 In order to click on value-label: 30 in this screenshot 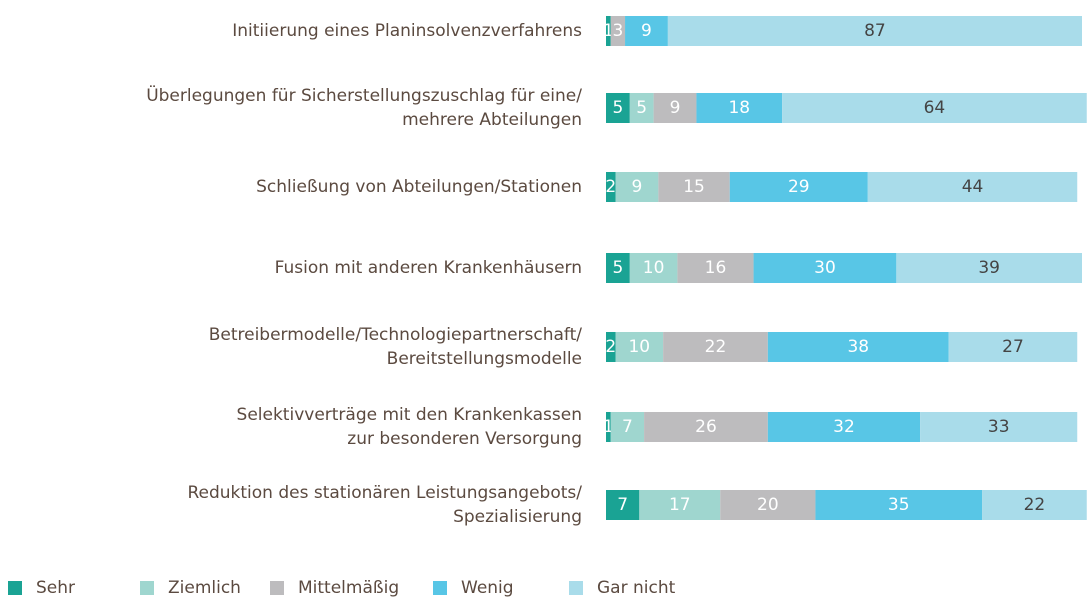, I will do `click(825, 268)`.